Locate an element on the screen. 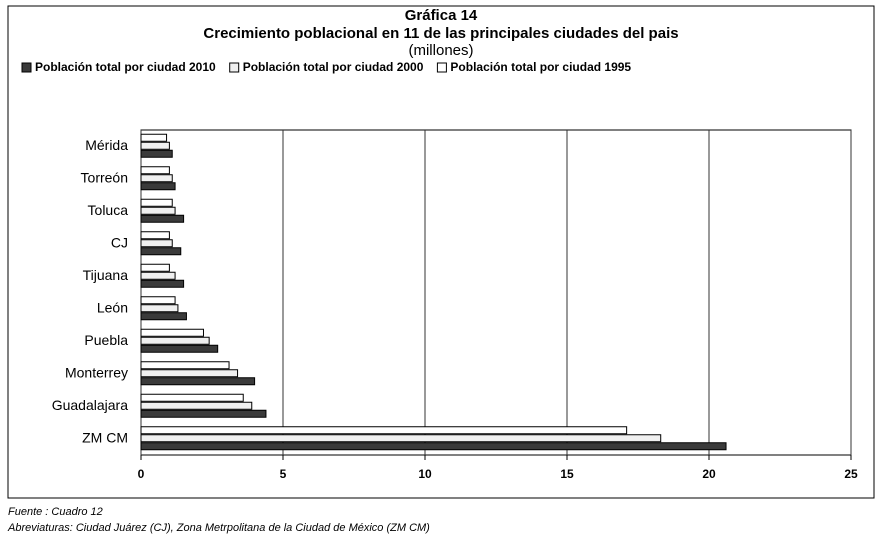 This screenshot has width=882, height=543. source: Fuente : Cuadro 12 is located at coordinates (55, 512).